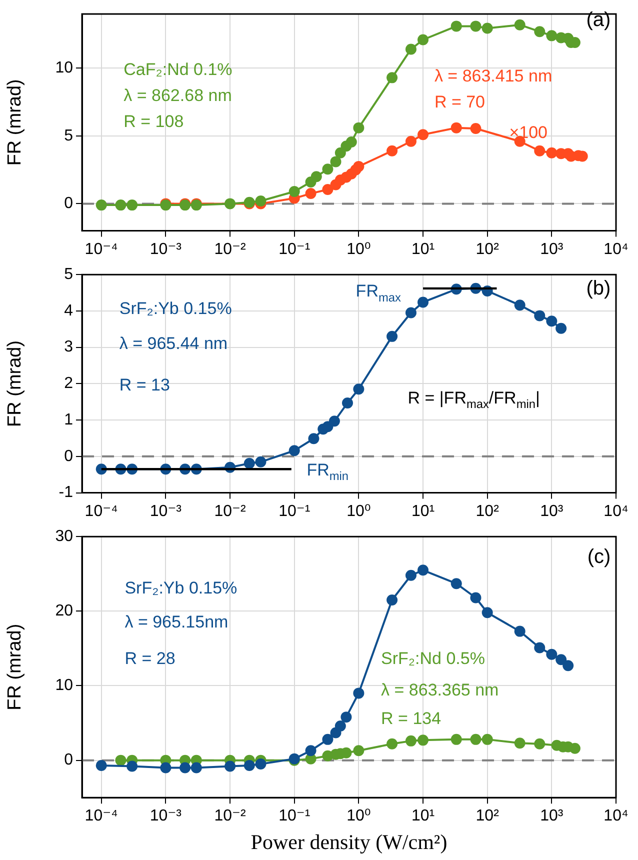  I want to click on annotation: (a), so click(598, 20).